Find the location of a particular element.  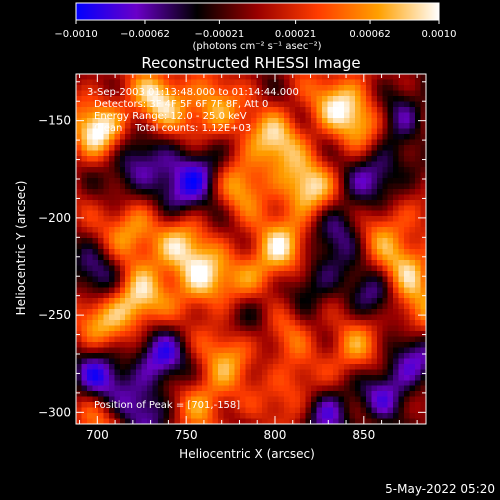

chart-title: Reconstructed RHESSI Image is located at coordinates (250, 63).